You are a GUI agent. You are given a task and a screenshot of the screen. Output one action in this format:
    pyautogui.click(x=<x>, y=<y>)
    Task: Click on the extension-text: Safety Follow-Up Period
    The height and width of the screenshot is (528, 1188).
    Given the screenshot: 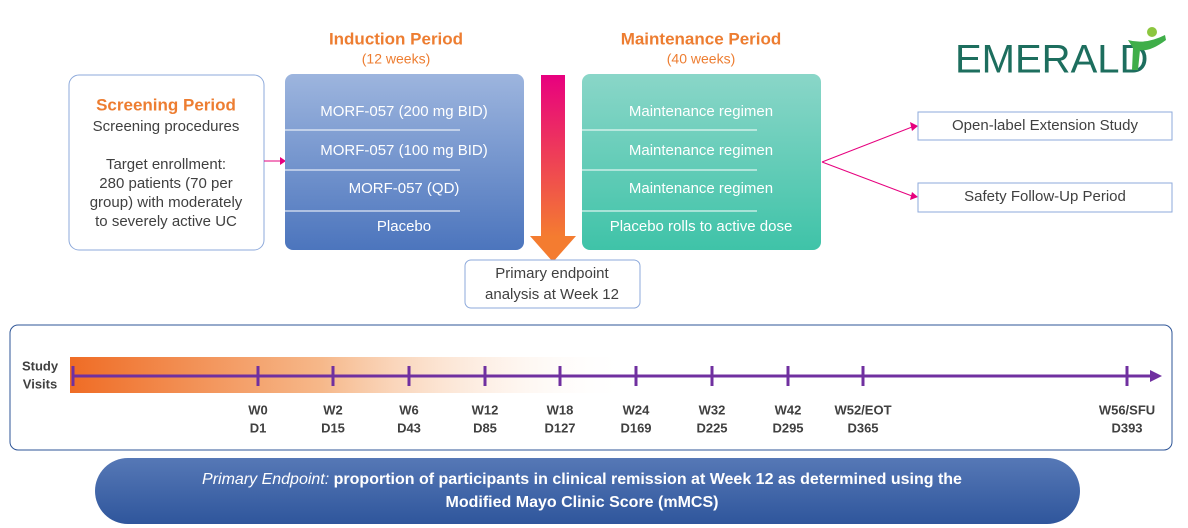 What is the action you would take?
    pyautogui.click(x=1045, y=196)
    